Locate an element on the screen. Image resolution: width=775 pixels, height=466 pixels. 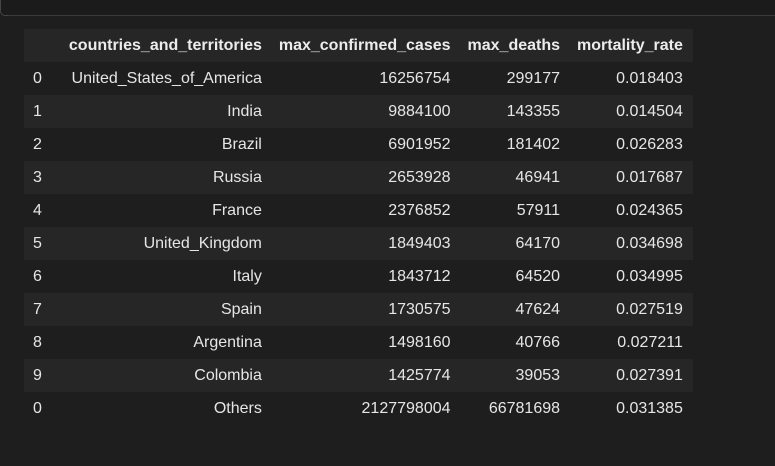
cell-max-confirmed-cases: 16256754 is located at coordinates (415, 78).